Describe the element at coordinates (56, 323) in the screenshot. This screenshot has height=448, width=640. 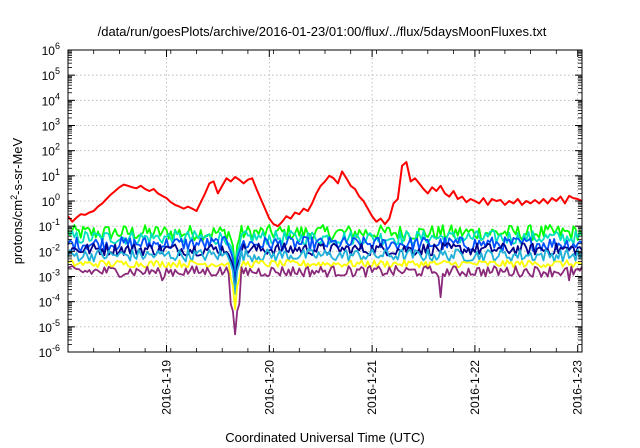
I see `y-tick-exponent: -5` at that location.